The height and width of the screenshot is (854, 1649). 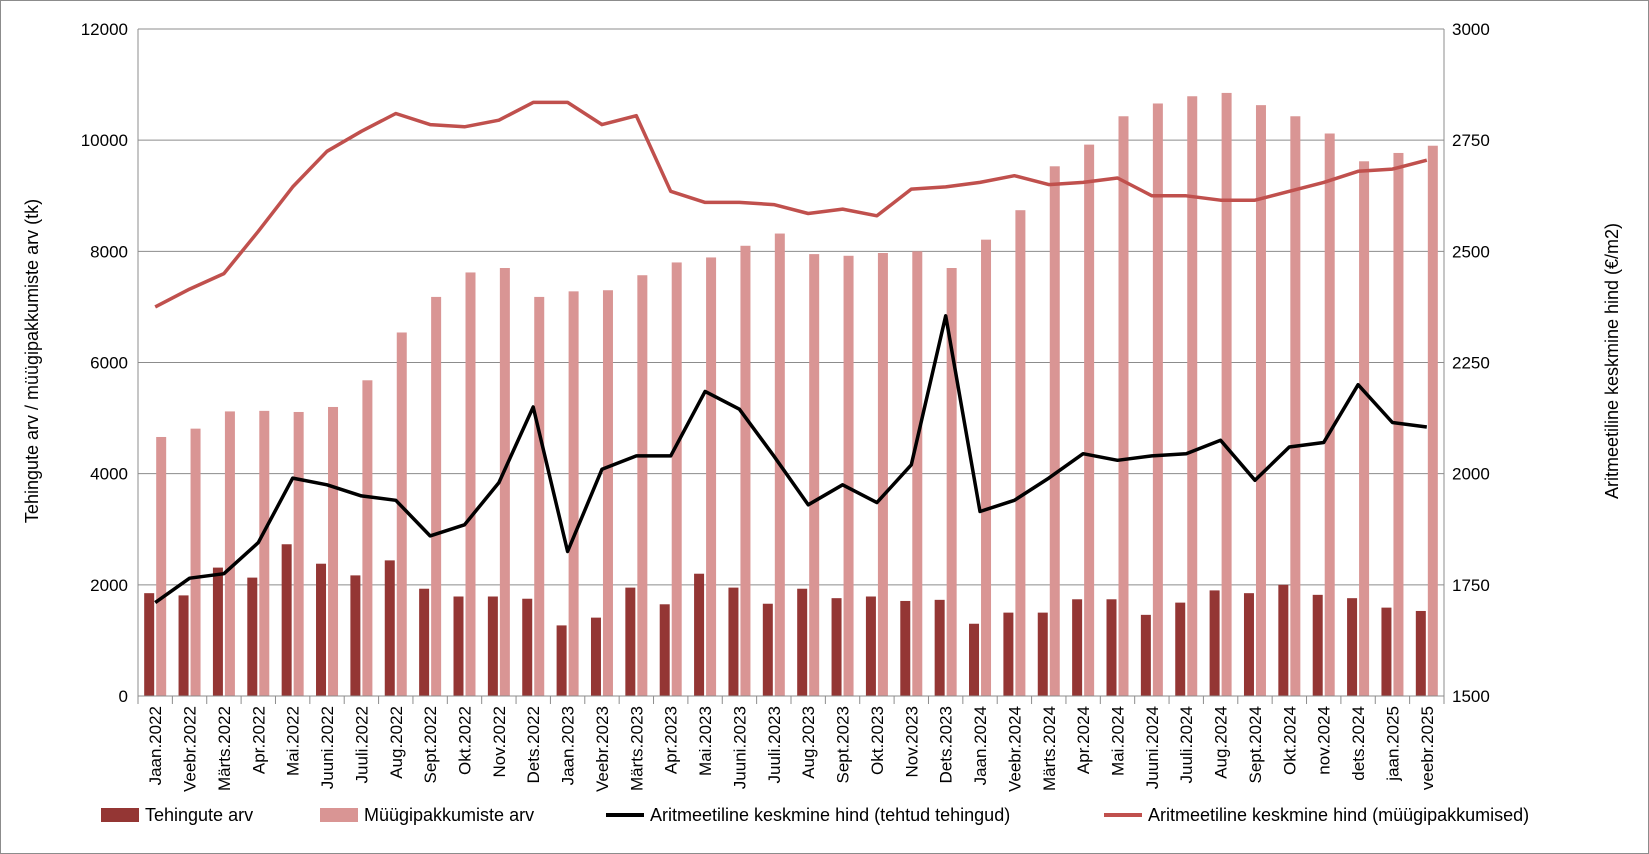 What do you see at coordinates (808, 742) in the screenshot?
I see `x-tick-label: Aug.2023` at bounding box center [808, 742].